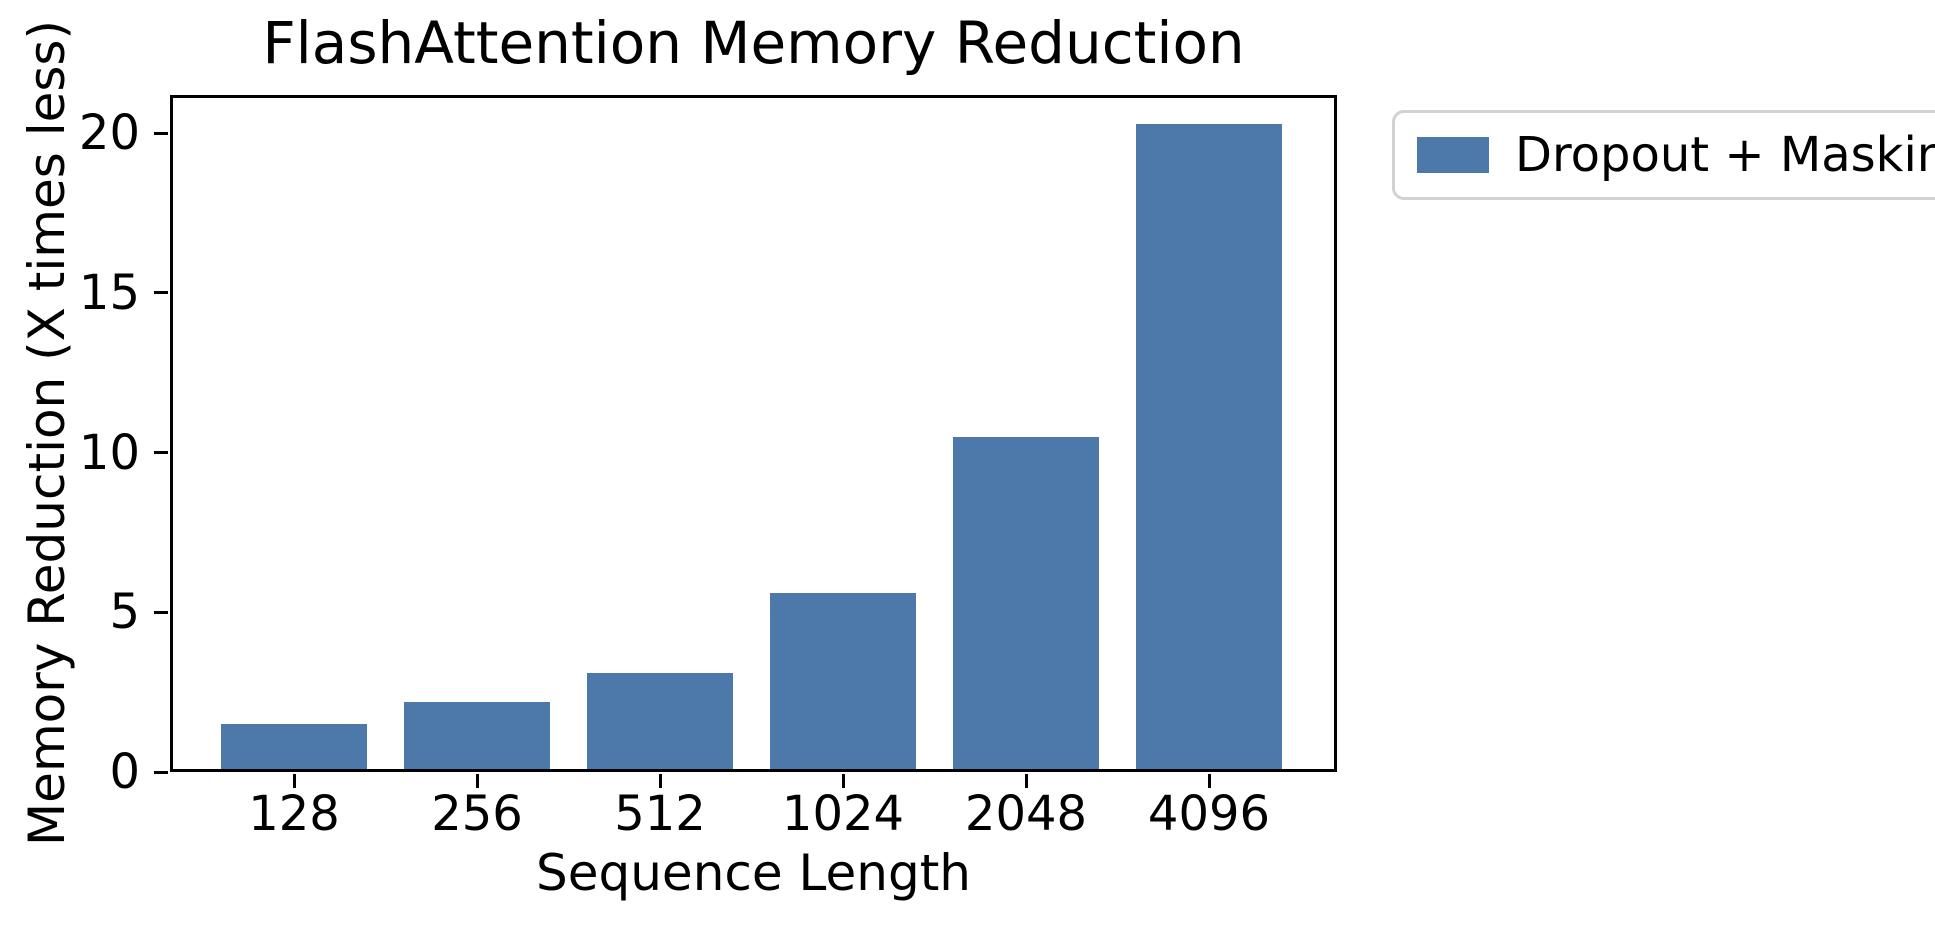 The image size is (1935, 932). I want to click on y-tick-label: 5, so click(124, 612).